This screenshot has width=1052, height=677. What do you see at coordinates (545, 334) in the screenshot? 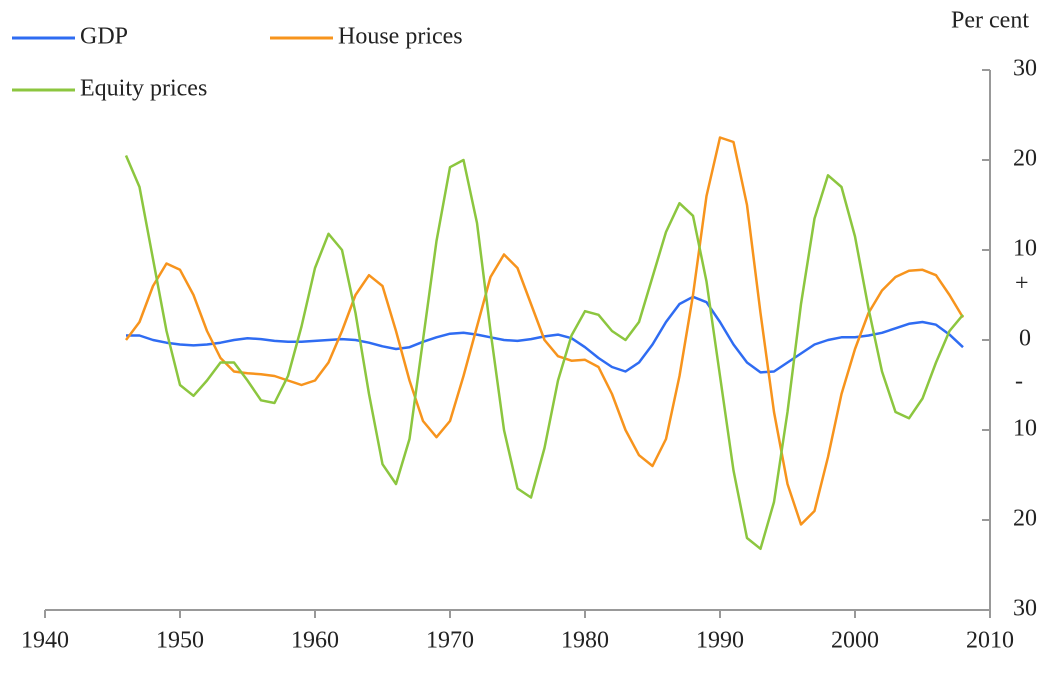
I see `series-line` at bounding box center [545, 334].